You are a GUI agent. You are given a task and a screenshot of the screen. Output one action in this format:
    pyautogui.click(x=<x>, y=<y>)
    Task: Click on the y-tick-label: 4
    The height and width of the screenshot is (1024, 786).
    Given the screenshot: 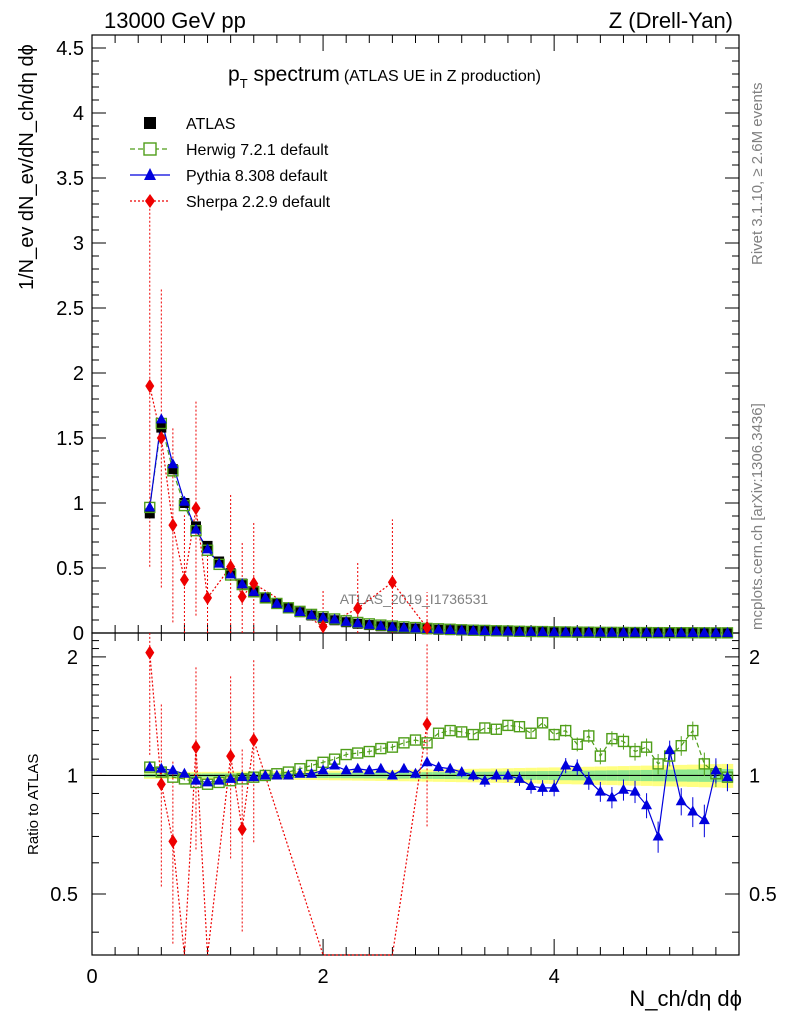 What is the action you would take?
    pyautogui.click(x=78, y=114)
    